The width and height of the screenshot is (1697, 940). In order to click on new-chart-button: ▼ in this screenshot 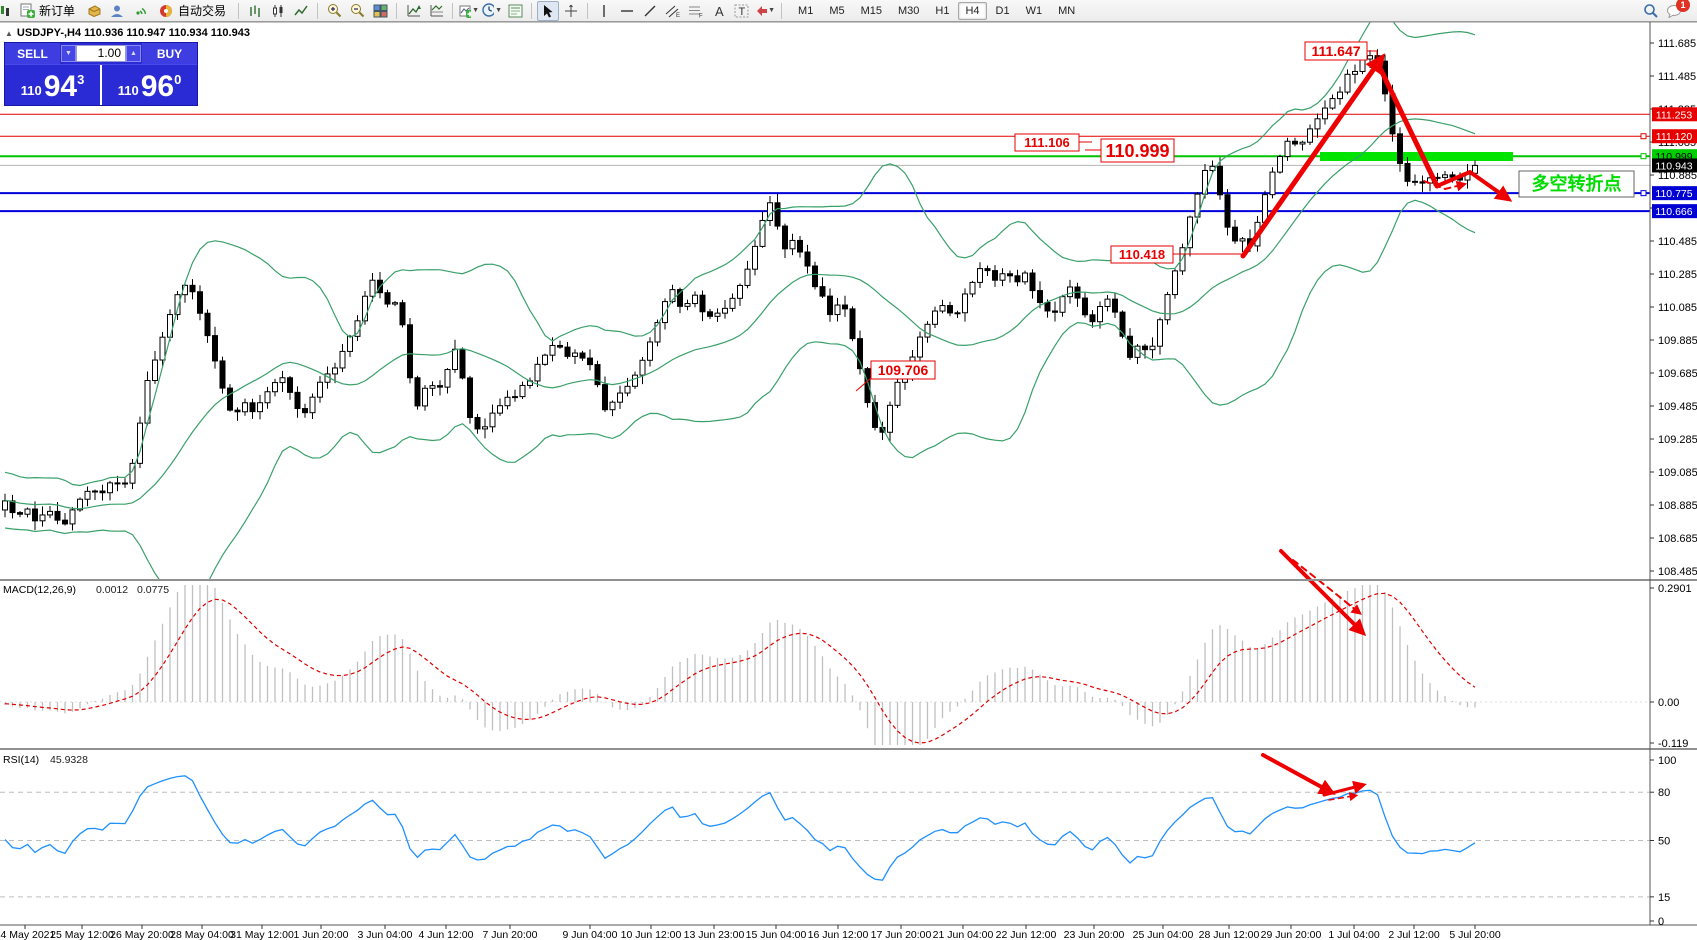, I will do `click(469, 11)`.